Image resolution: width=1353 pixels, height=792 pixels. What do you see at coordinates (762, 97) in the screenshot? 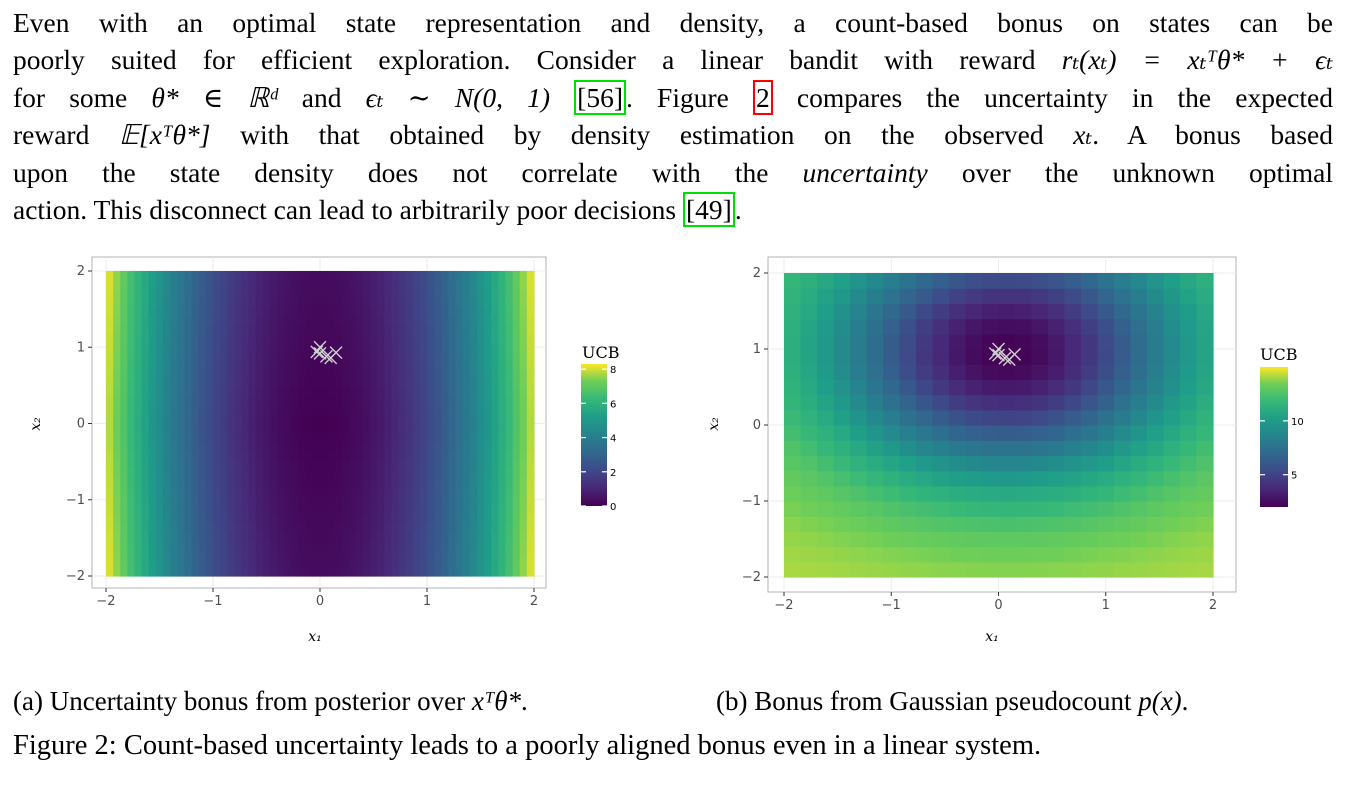
I see `figure-ref-link: 2` at bounding box center [762, 97].